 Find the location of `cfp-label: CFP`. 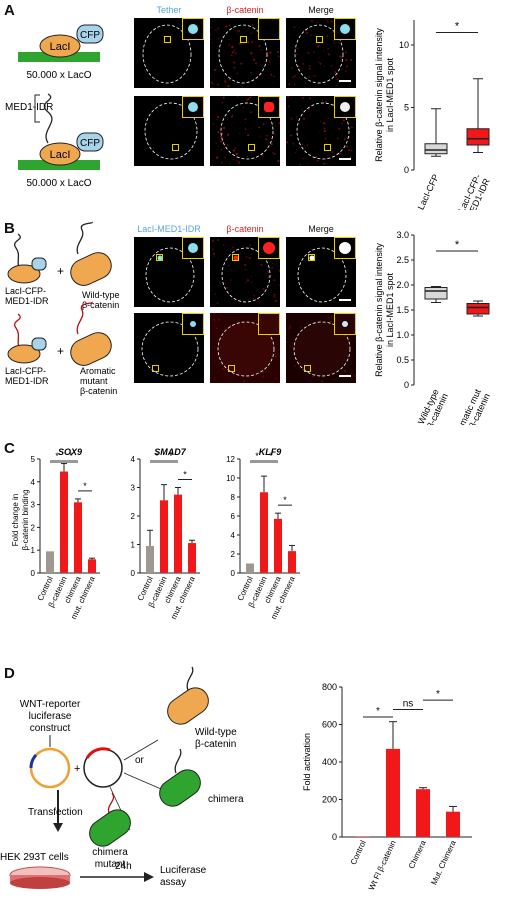

cfp-label: CFP is located at coordinates (90, 35).